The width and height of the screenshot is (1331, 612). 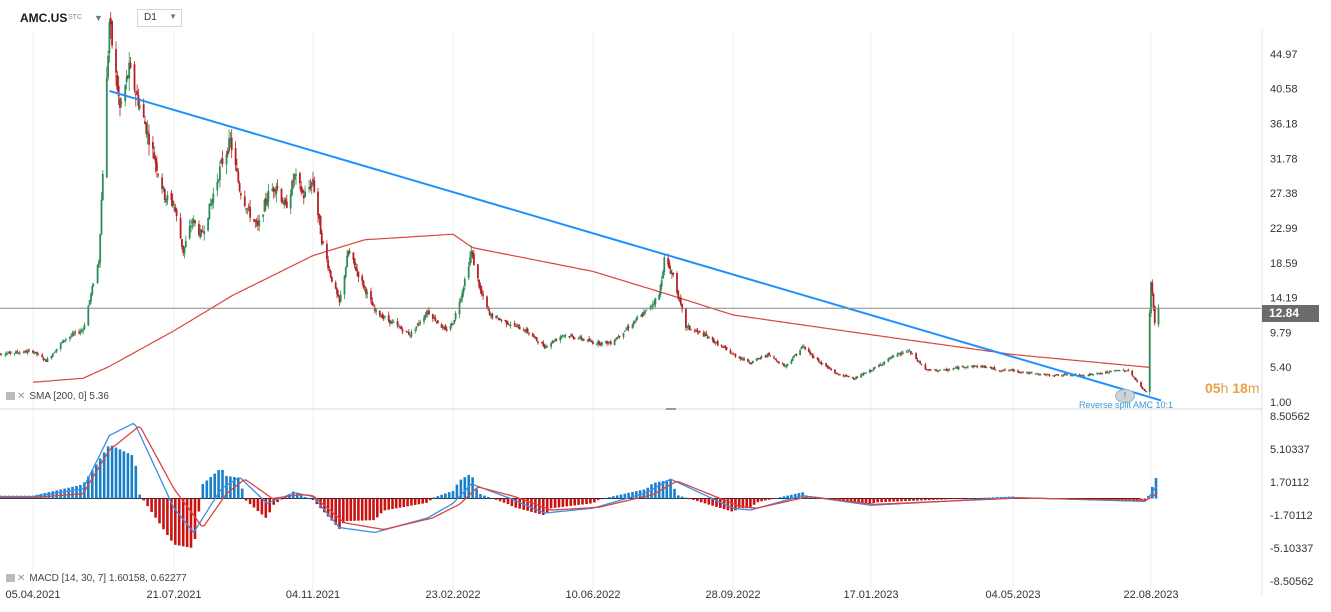 I want to click on symbol-label: AMC.US, so click(x=44, y=18).